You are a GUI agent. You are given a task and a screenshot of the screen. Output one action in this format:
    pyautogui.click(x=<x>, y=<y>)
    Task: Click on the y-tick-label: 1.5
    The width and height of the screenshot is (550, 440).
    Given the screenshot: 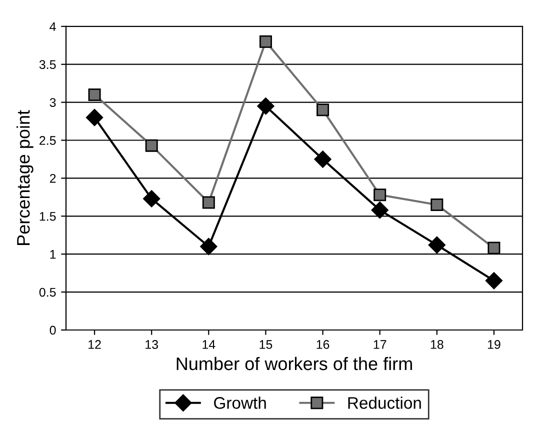 What is the action you would take?
    pyautogui.click(x=48, y=216)
    